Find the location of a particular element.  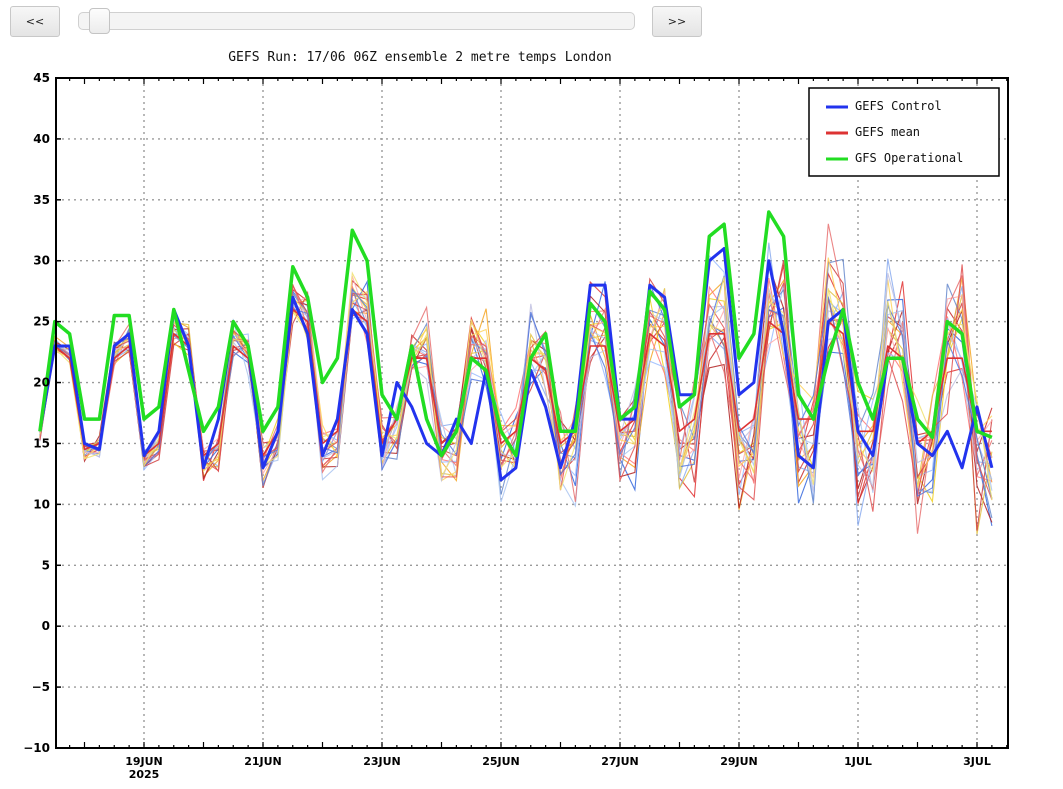

ytick-label: 45 is located at coordinates (41, 78).